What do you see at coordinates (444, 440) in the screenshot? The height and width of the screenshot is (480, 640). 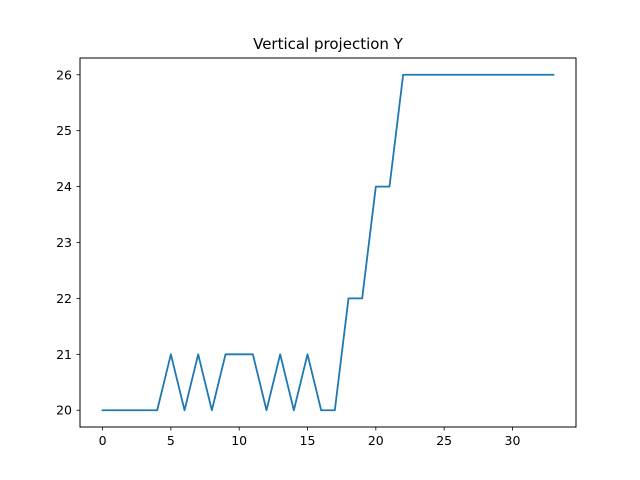 I see `x-tick-label: 25` at bounding box center [444, 440].